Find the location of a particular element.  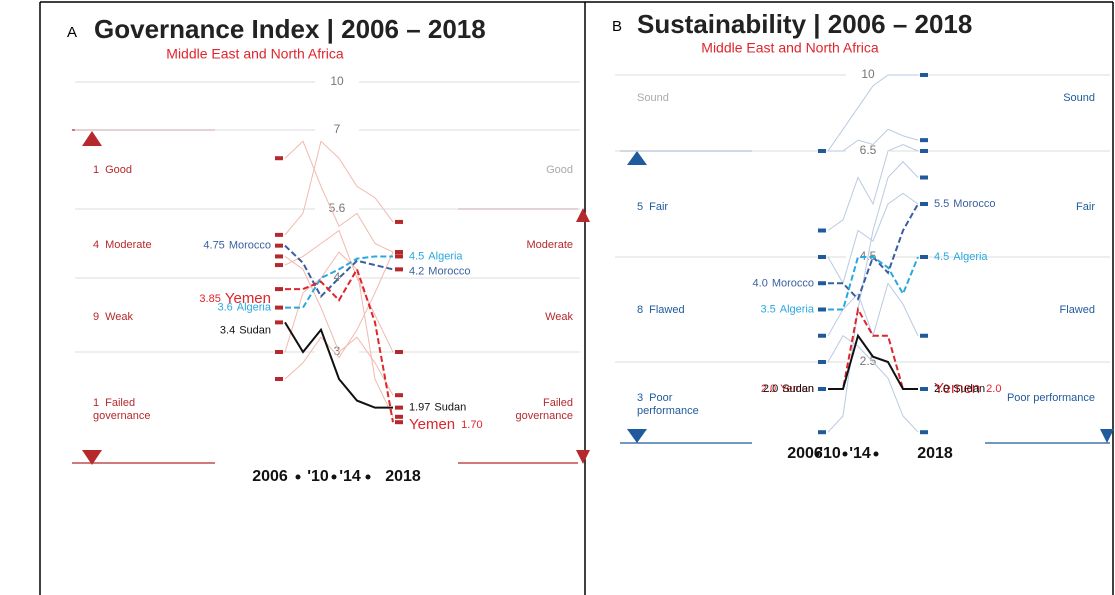

band-label: 9 Weak is located at coordinates (138, 317).